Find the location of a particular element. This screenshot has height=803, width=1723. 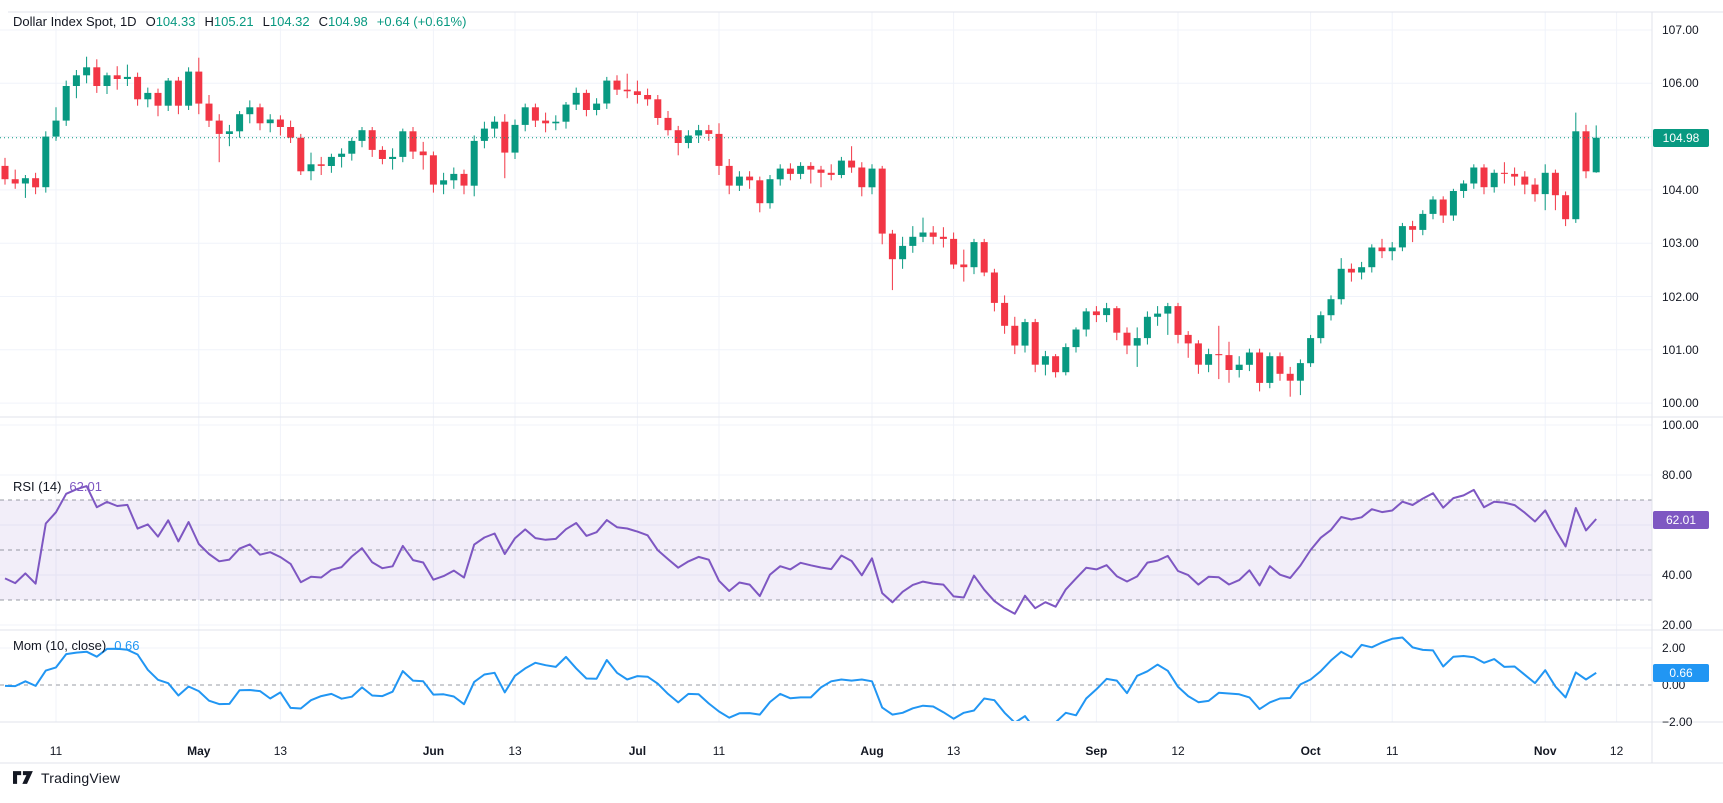

momentum-pane is located at coordinates (826, 676).